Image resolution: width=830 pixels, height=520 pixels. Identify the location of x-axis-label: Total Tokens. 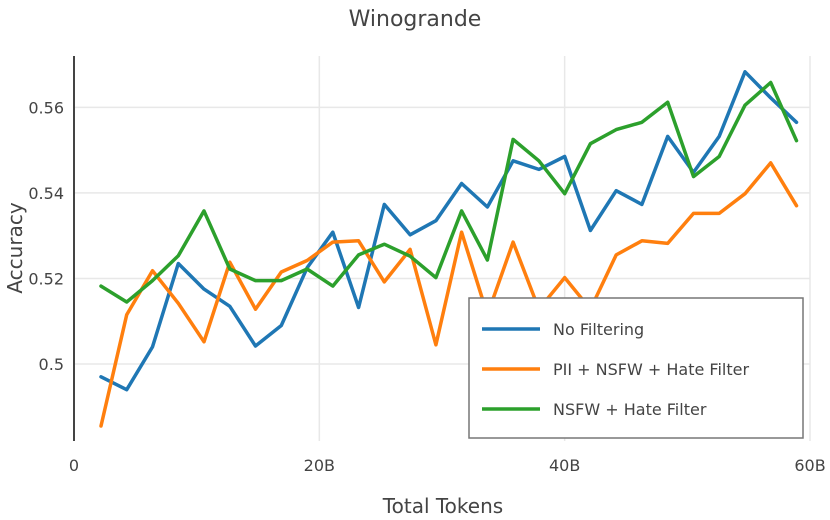
(442, 506).